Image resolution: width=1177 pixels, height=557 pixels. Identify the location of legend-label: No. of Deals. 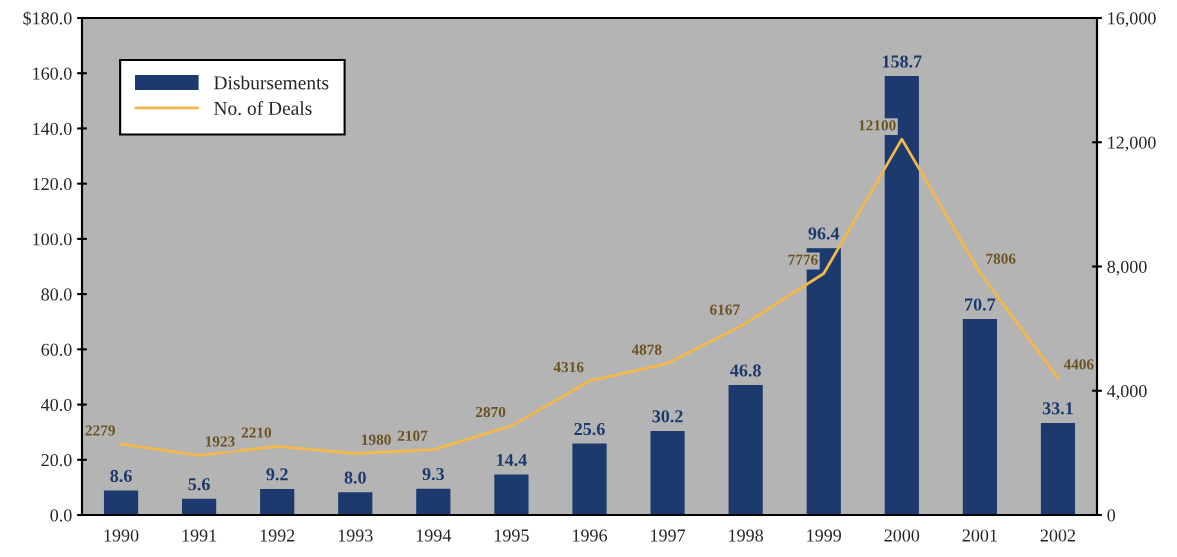
(263, 108).